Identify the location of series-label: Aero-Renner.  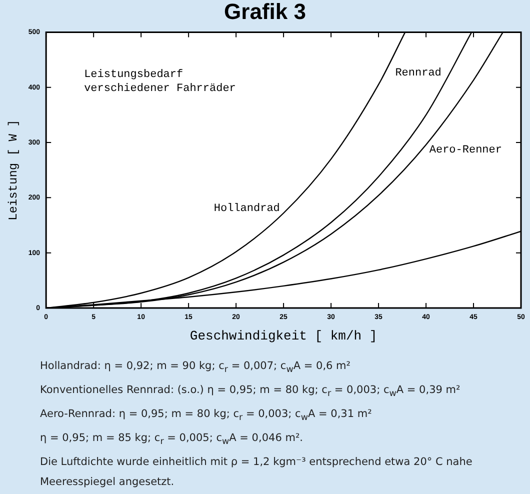
(465, 150).